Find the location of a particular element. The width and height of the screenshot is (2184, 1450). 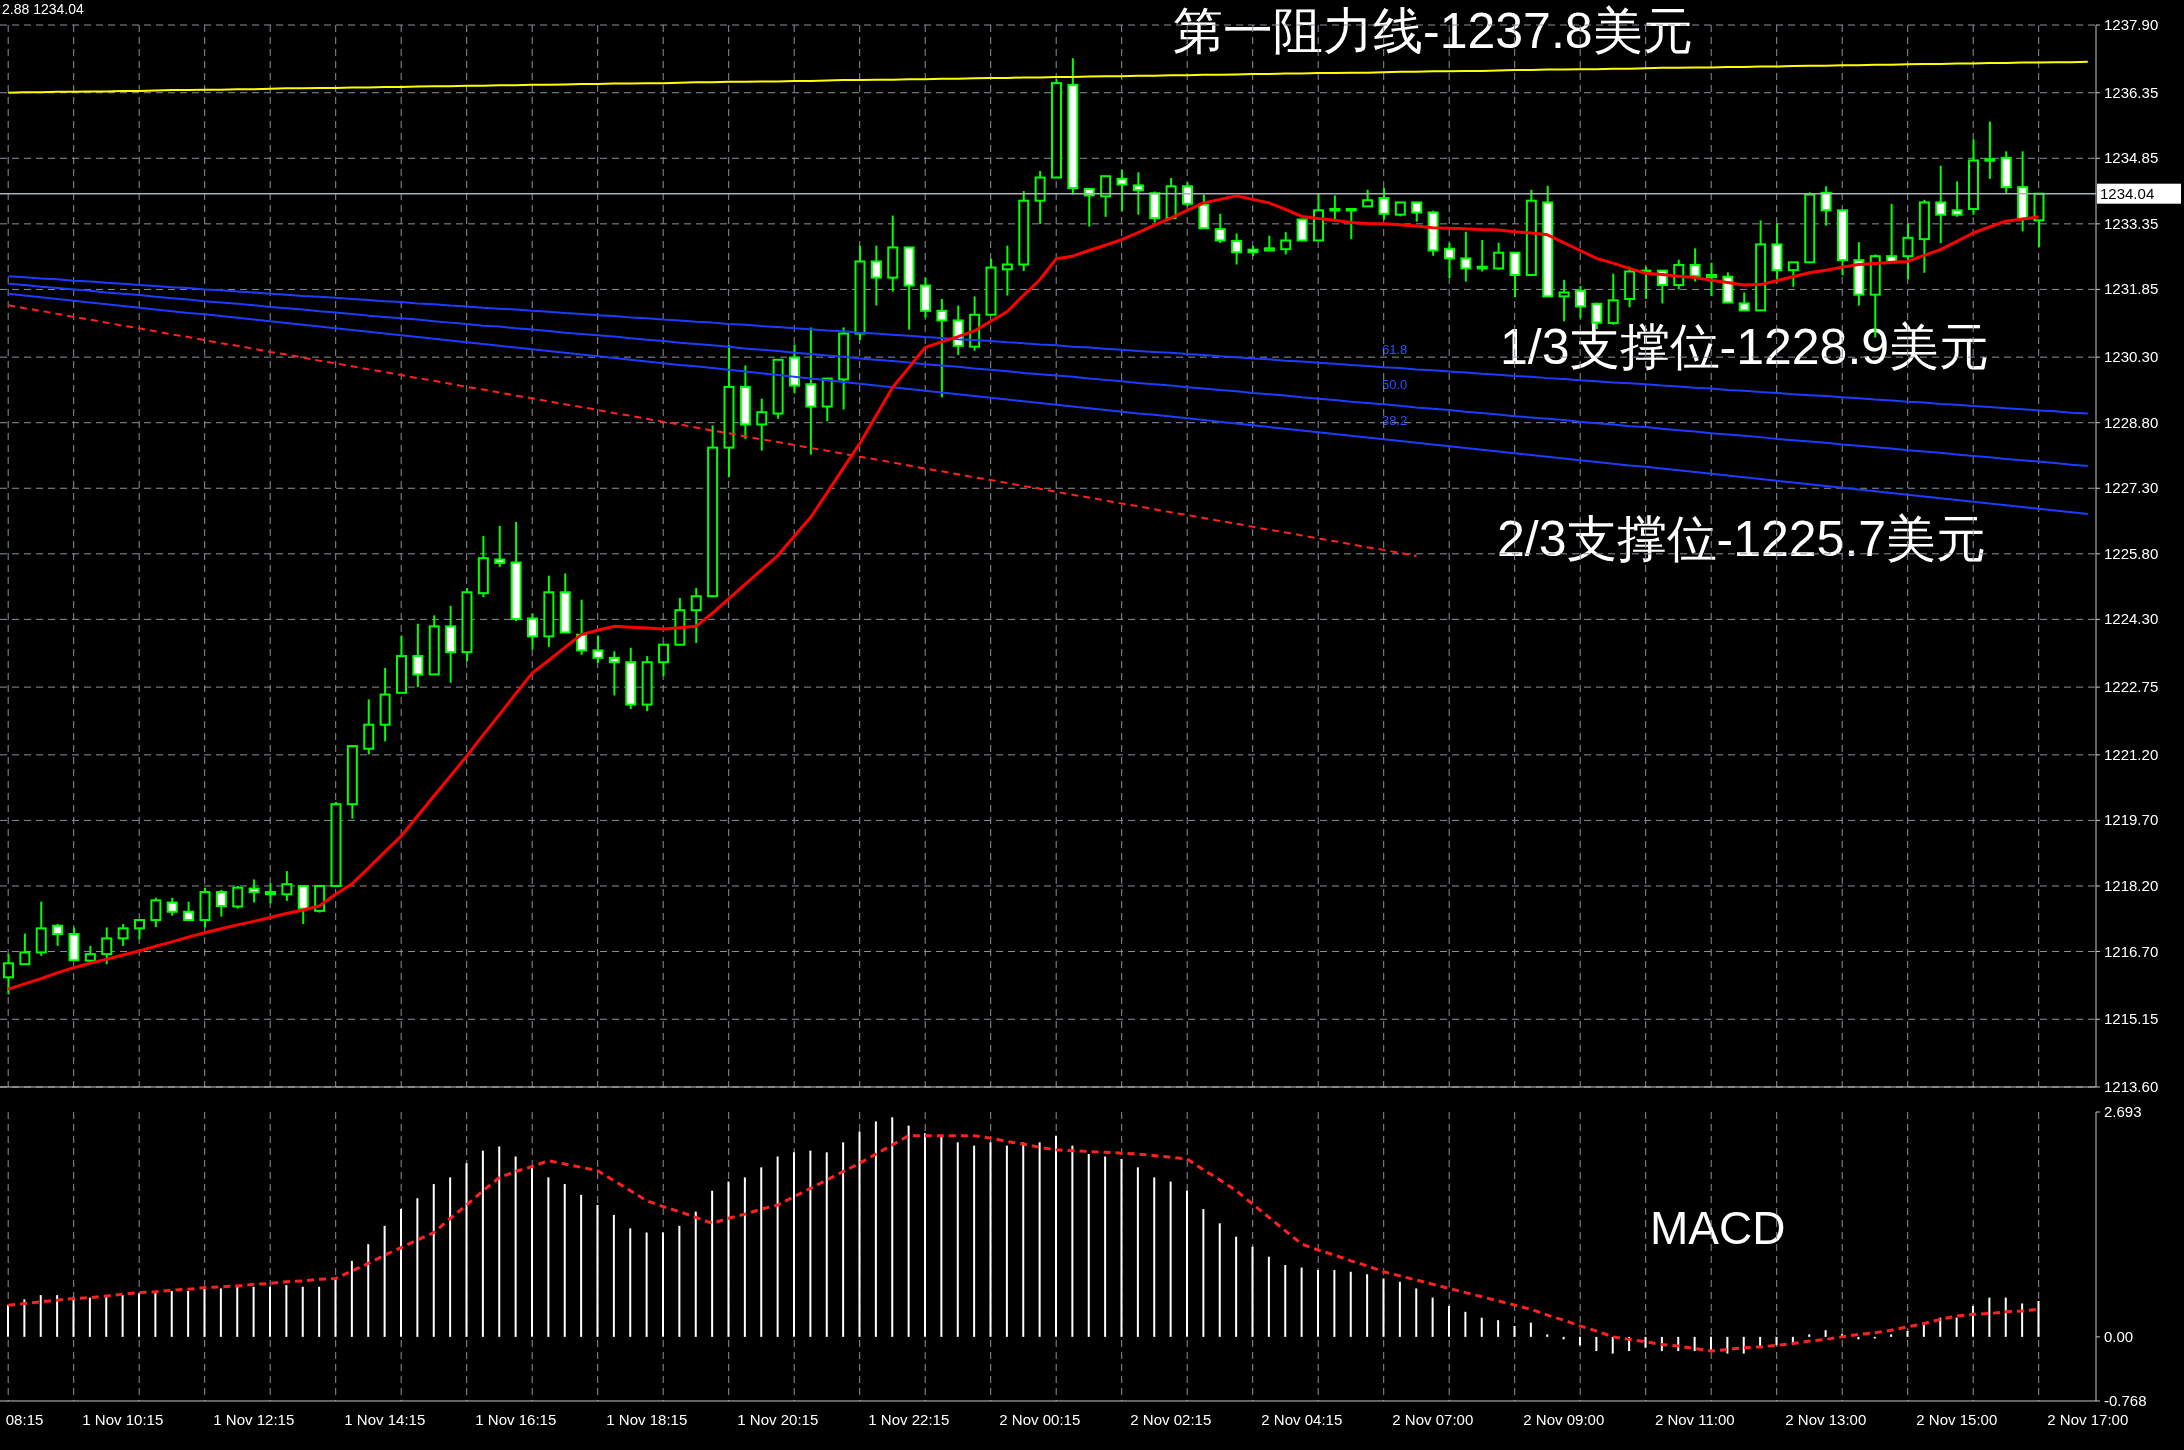

annotation: MACD is located at coordinates (1718, 1228).